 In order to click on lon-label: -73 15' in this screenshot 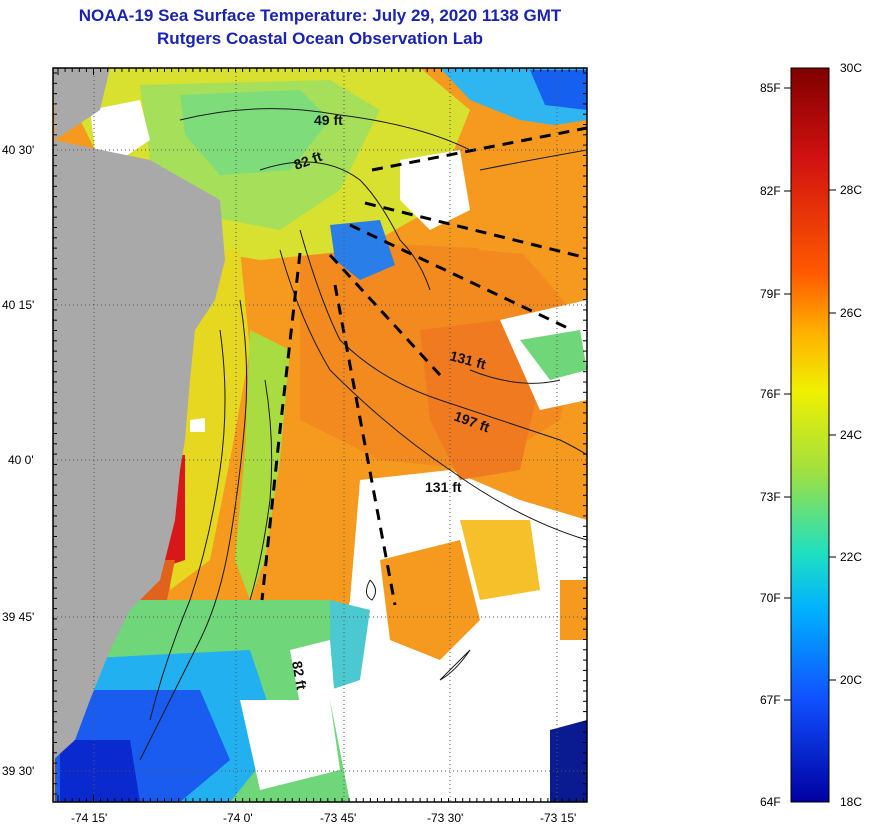, I will do `click(558, 818)`.